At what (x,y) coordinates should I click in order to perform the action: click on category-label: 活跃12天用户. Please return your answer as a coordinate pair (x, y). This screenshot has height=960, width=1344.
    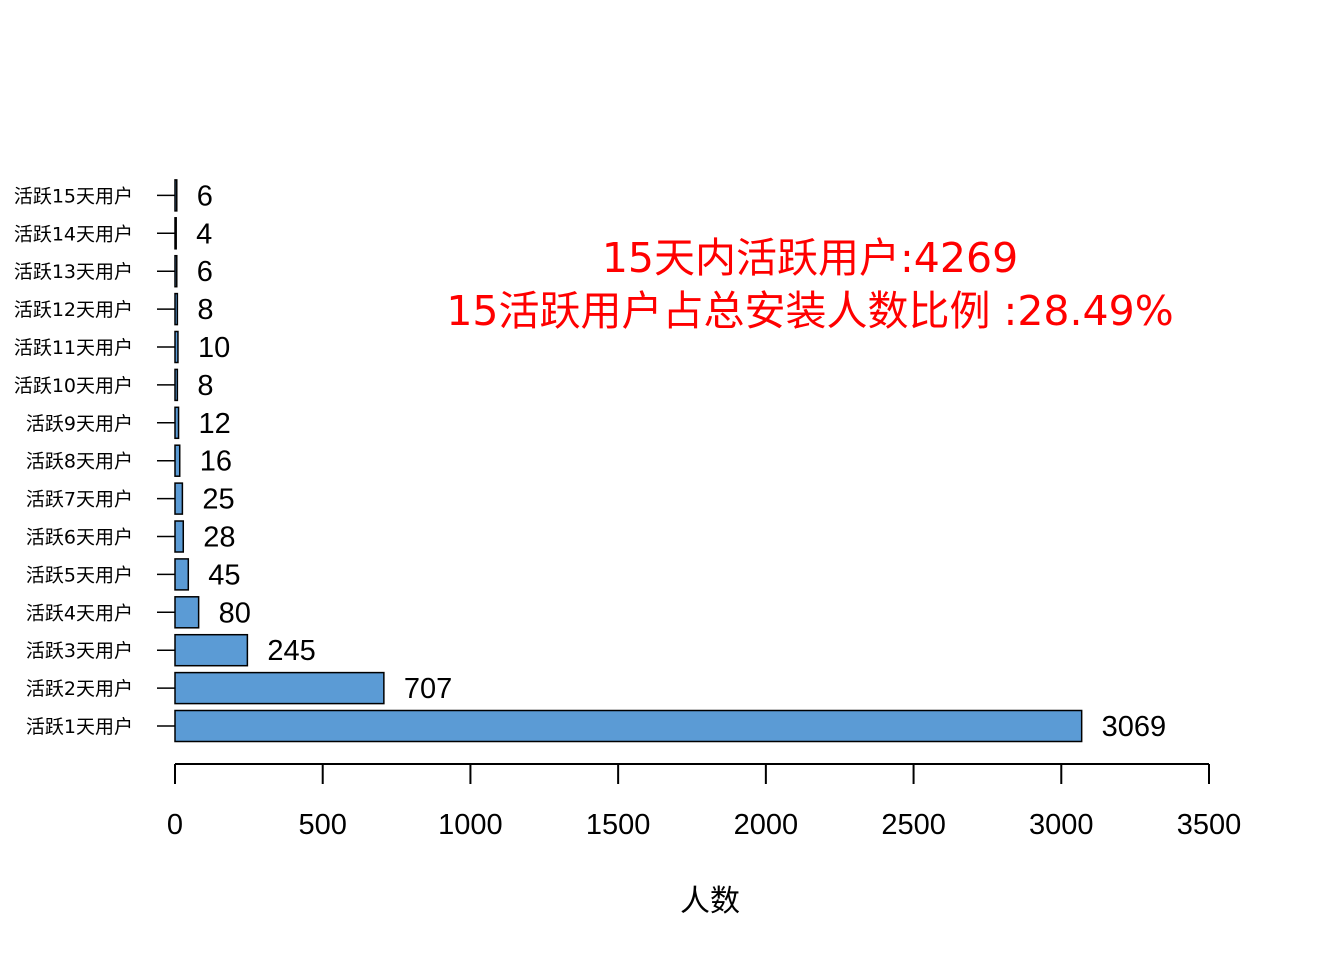
    Looking at the image, I should click on (73, 310).